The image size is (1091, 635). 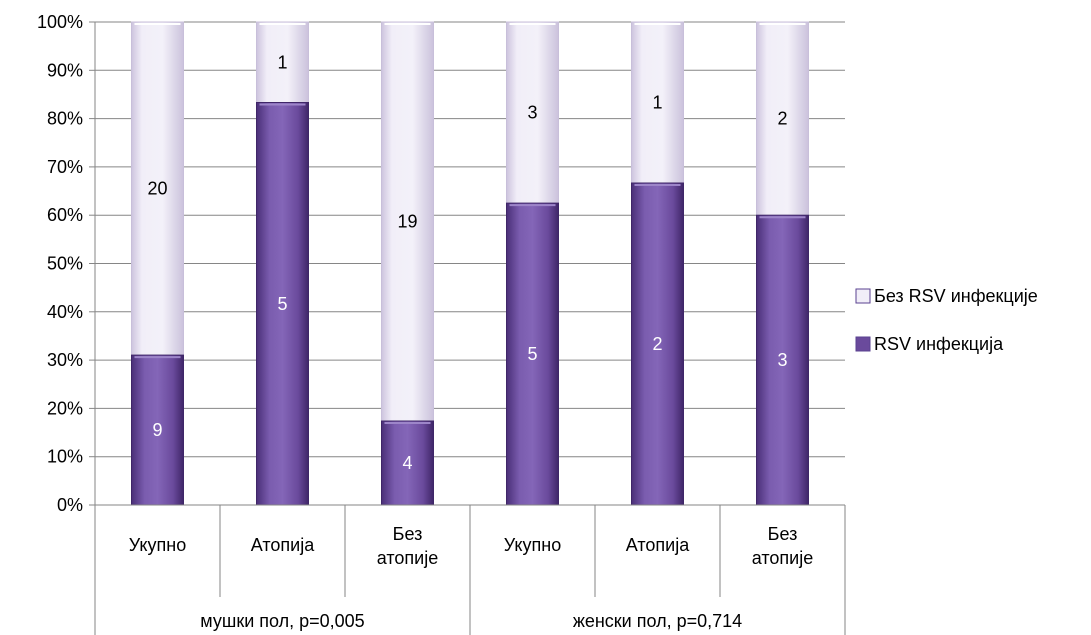 I want to click on data-label-without-rsv: 20, so click(x=157, y=189).